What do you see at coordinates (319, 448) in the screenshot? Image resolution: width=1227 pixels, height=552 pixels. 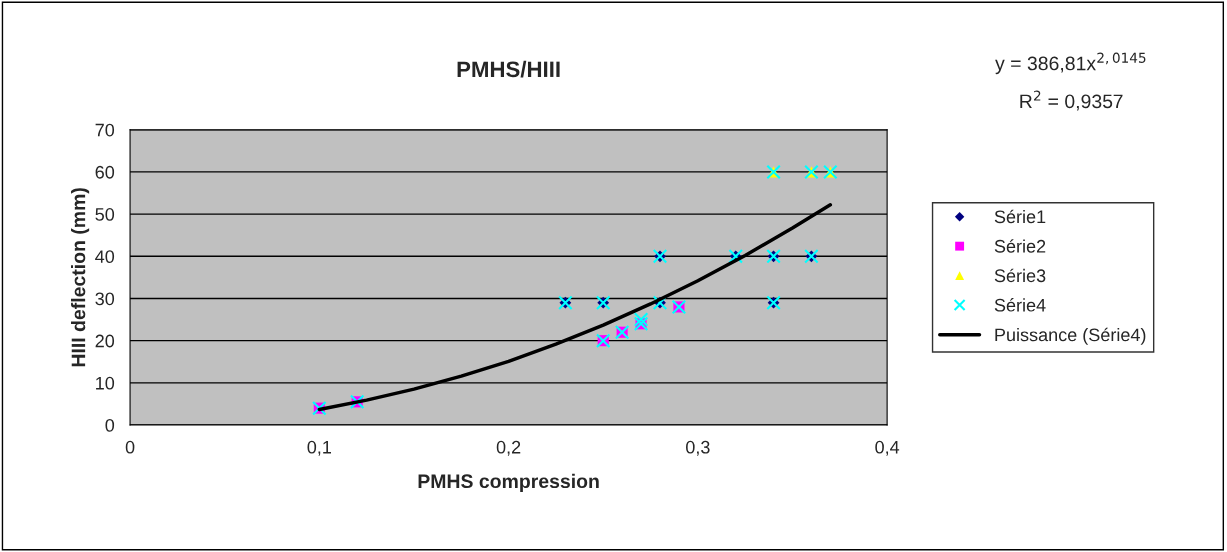 I see `x-tick-label: 0,1` at bounding box center [319, 448].